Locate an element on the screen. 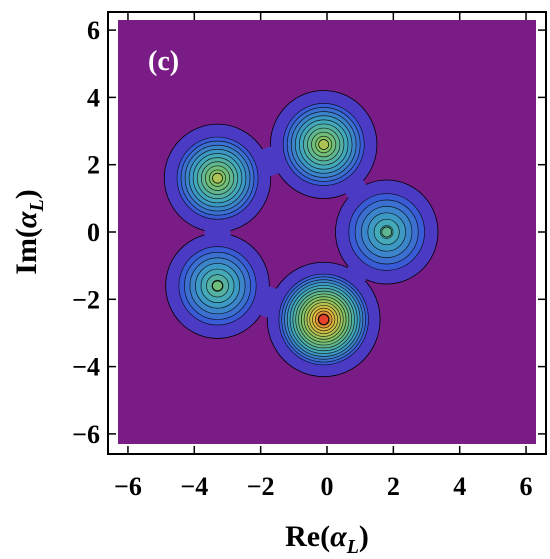 The width and height of the screenshot is (550, 559). x-tick-label: 0 is located at coordinates (327, 486).